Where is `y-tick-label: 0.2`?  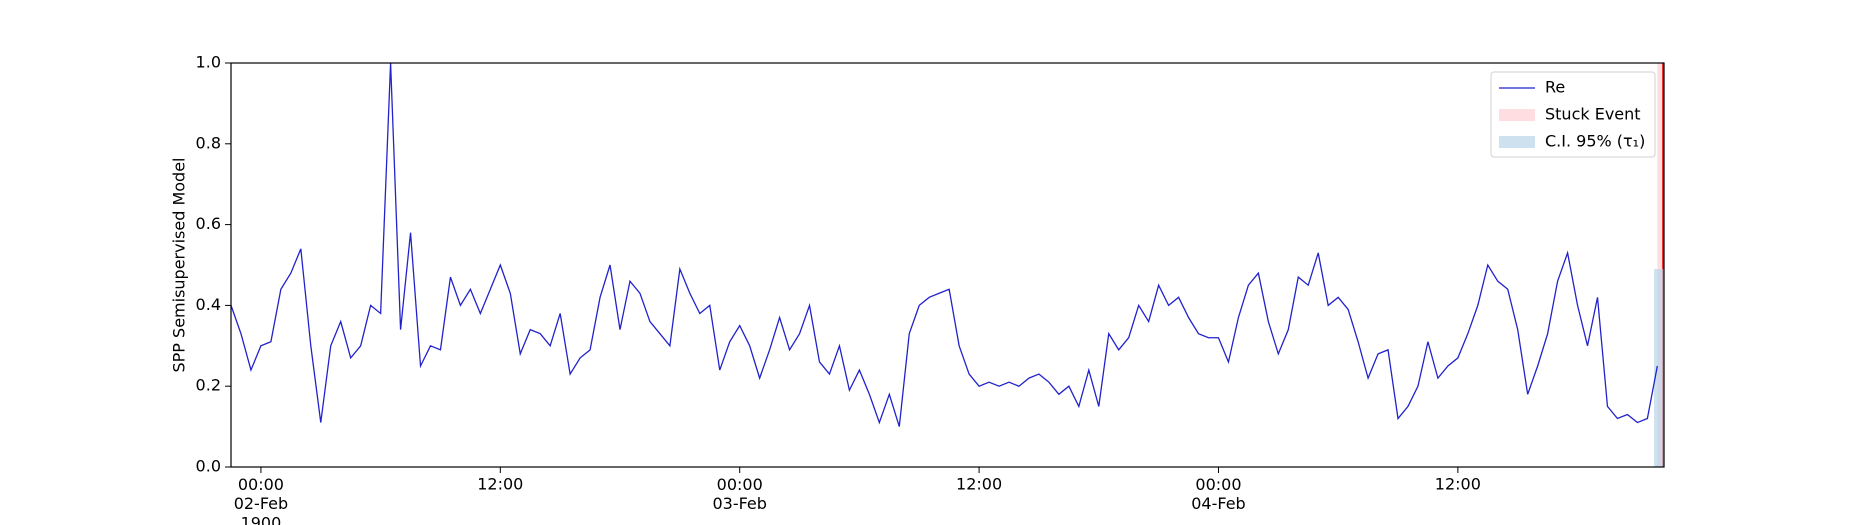 y-tick-label: 0.2 is located at coordinates (208, 385).